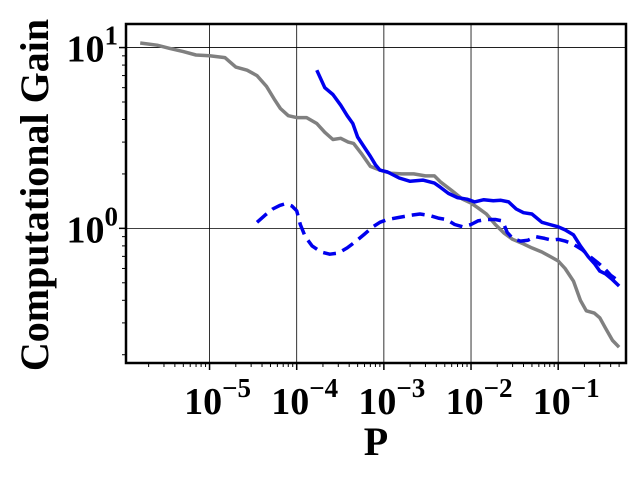 The height and width of the screenshot is (480, 640). I want to click on x-tick-label: 10⁻⁴, so click(304, 398).